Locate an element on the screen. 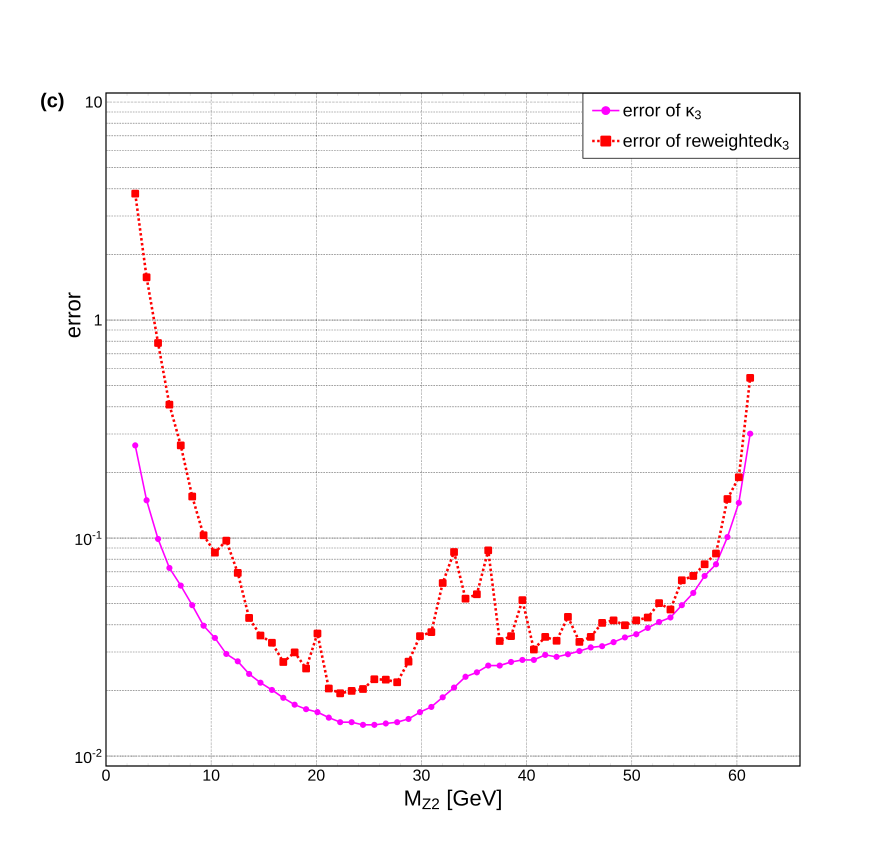 The width and height of the screenshot is (883, 847). y-tick-label: 10 is located at coordinates (94, 102).